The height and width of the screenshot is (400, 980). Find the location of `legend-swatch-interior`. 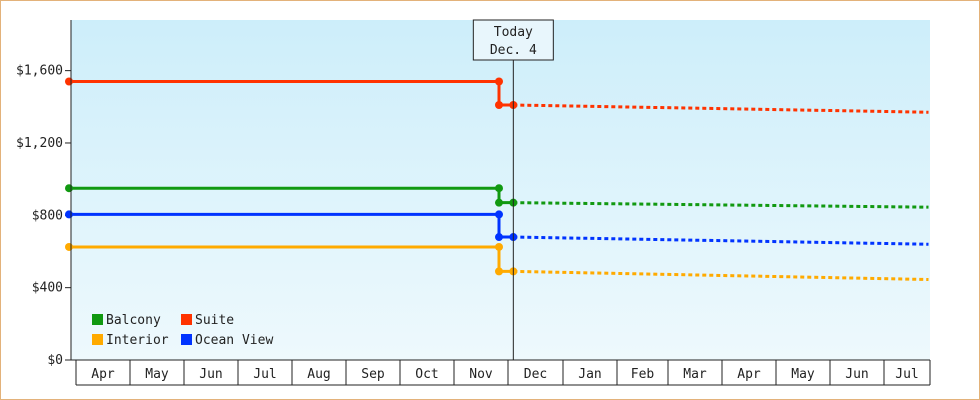

legend-swatch-interior is located at coordinates (97, 339).